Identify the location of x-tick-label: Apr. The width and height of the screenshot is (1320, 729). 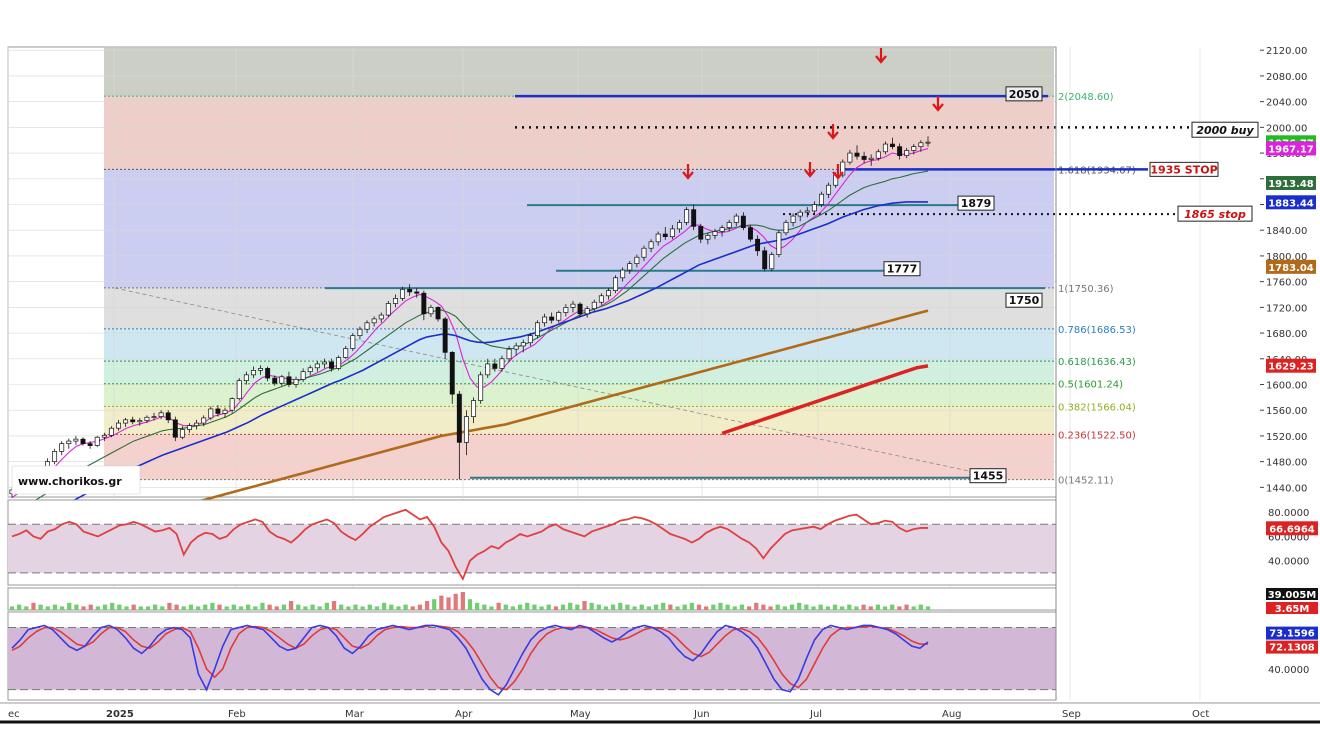
(464, 714).